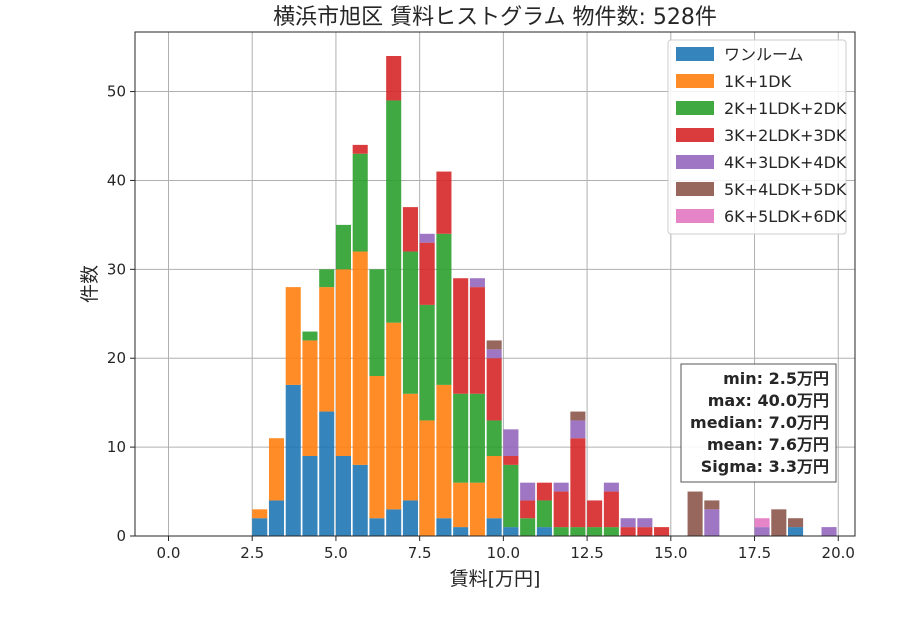  I want to click on y-axis-ticks: 0 10 20 30 40 50, so click(121, 314).